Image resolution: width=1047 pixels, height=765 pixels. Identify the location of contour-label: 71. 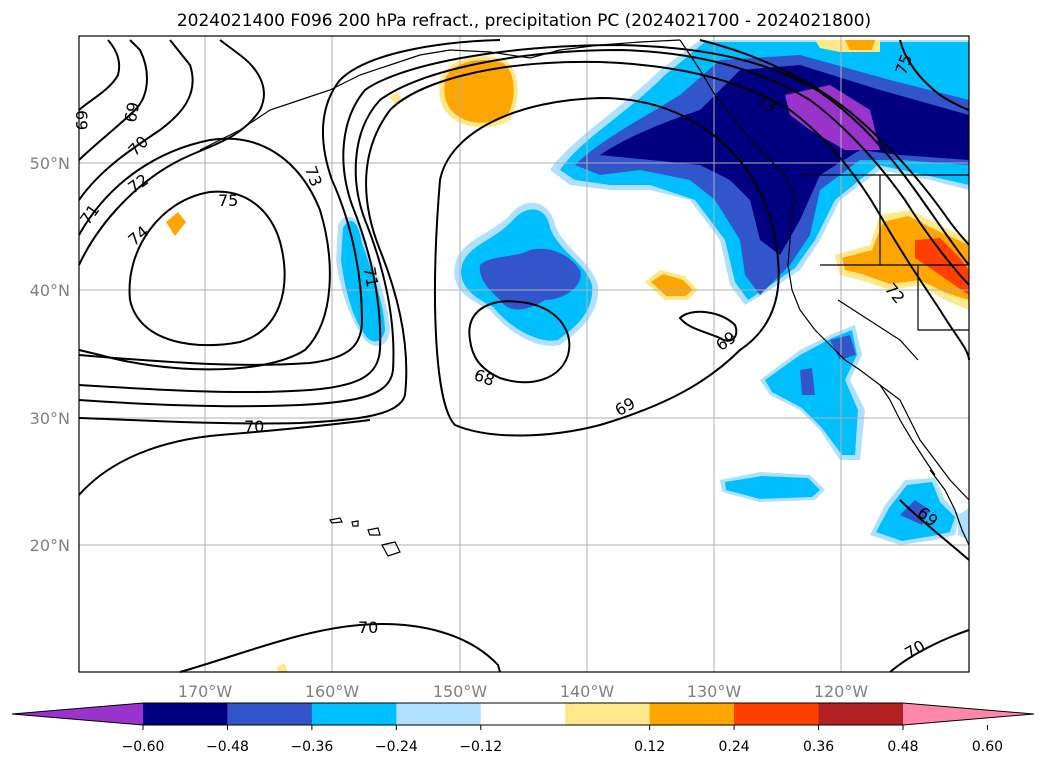
(371, 276).